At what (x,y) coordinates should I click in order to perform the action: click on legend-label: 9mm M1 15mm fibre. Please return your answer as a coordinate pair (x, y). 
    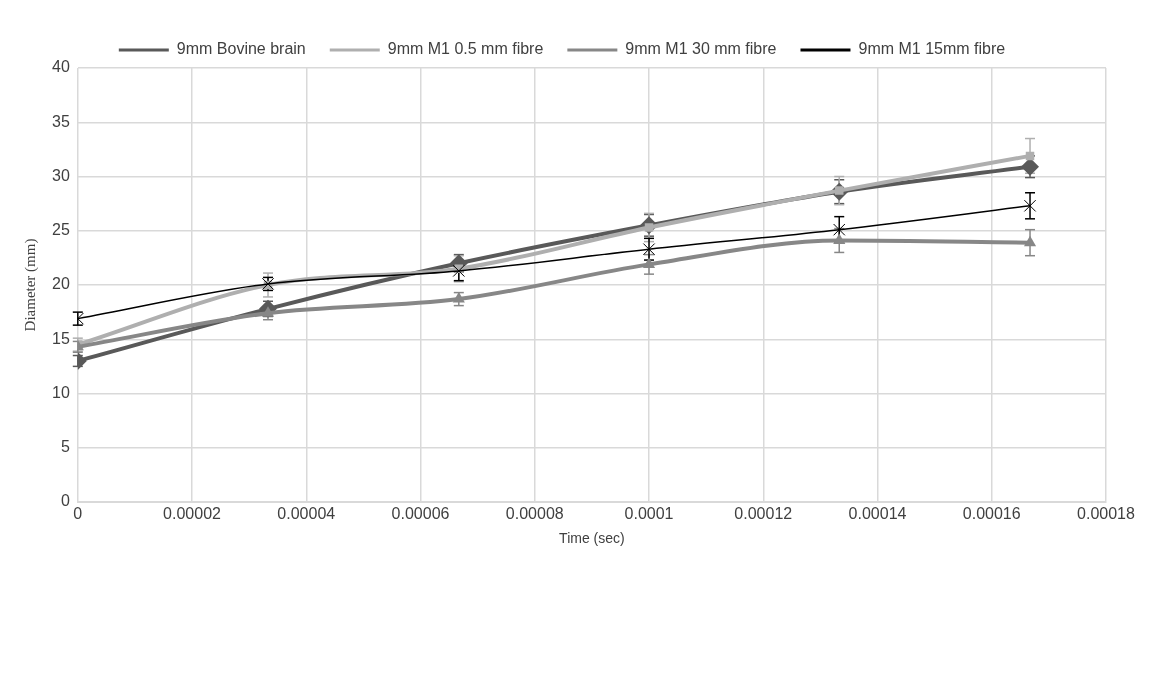
    Looking at the image, I should click on (932, 49).